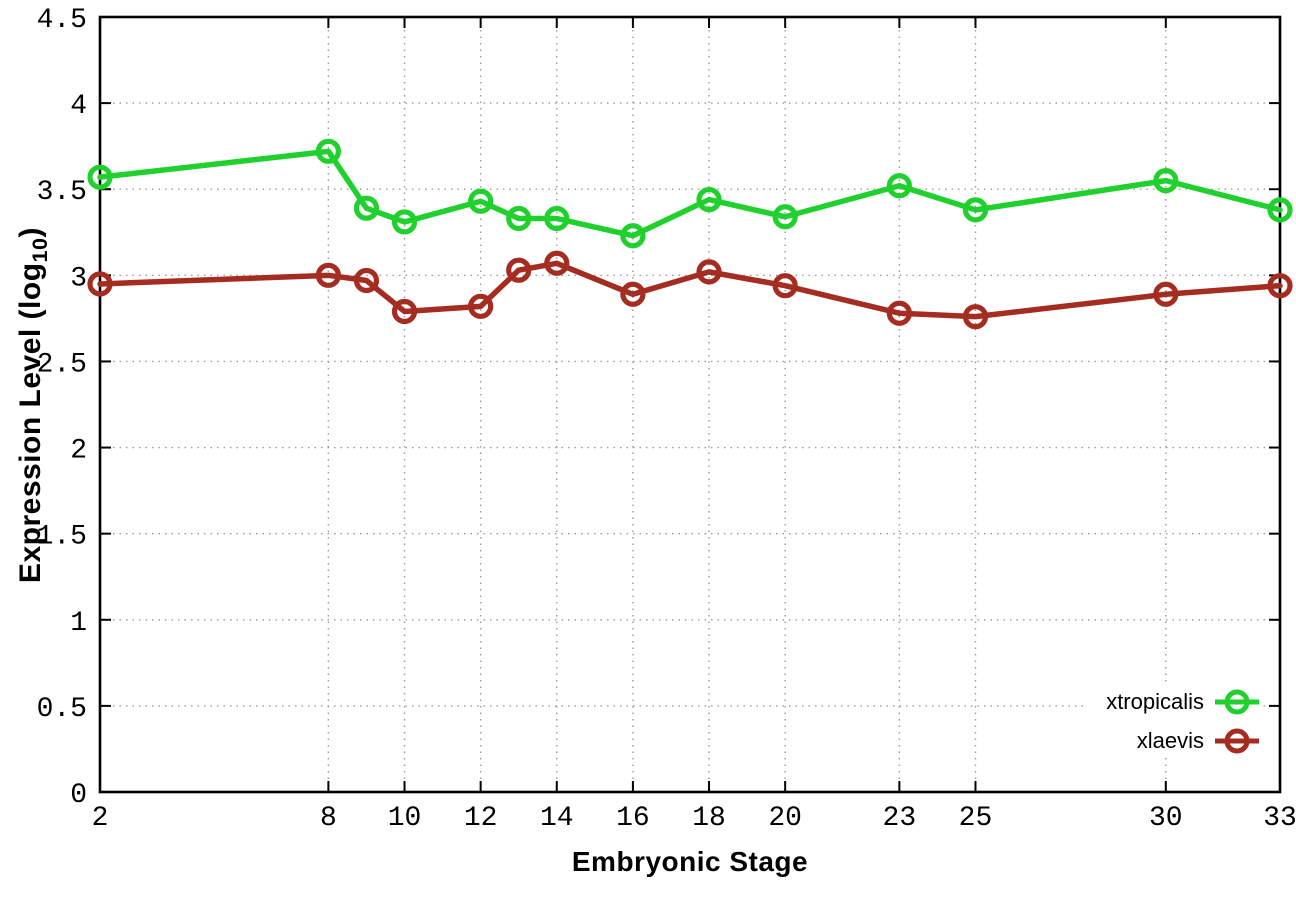  I want to click on x-tick-label: 20, so click(785, 818).